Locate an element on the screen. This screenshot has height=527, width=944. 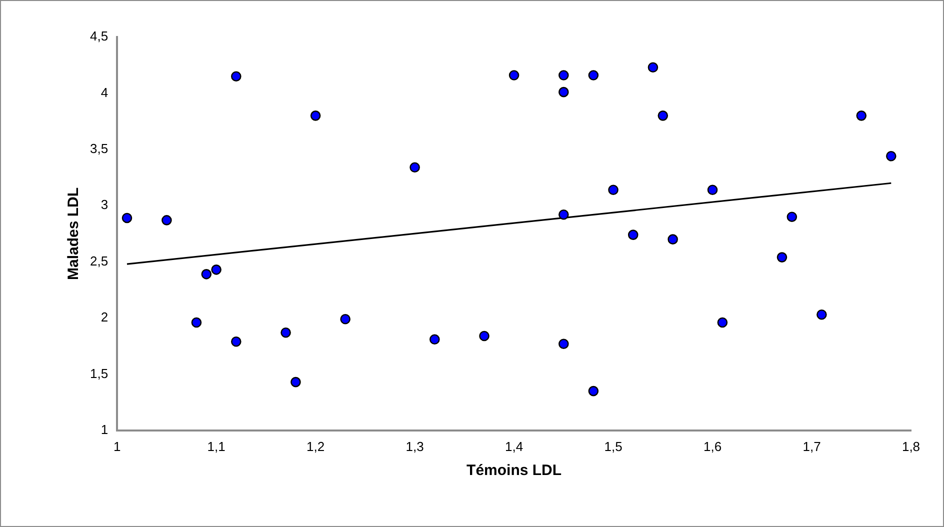
y-tick-label: 2 is located at coordinates (104, 317).